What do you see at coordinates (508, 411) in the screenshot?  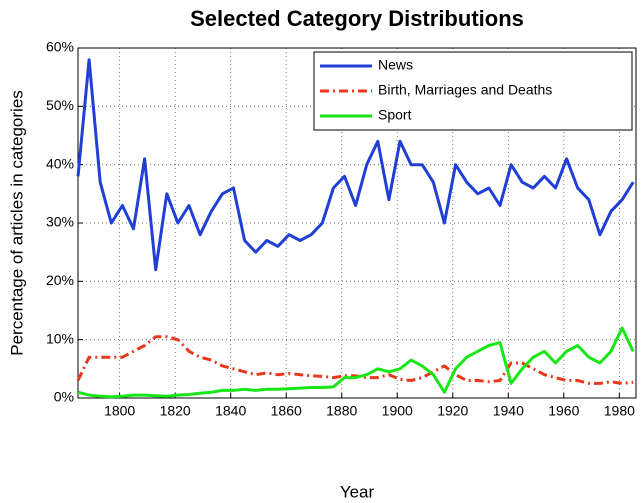 I see `x-tick-label: 1940` at bounding box center [508, 411].